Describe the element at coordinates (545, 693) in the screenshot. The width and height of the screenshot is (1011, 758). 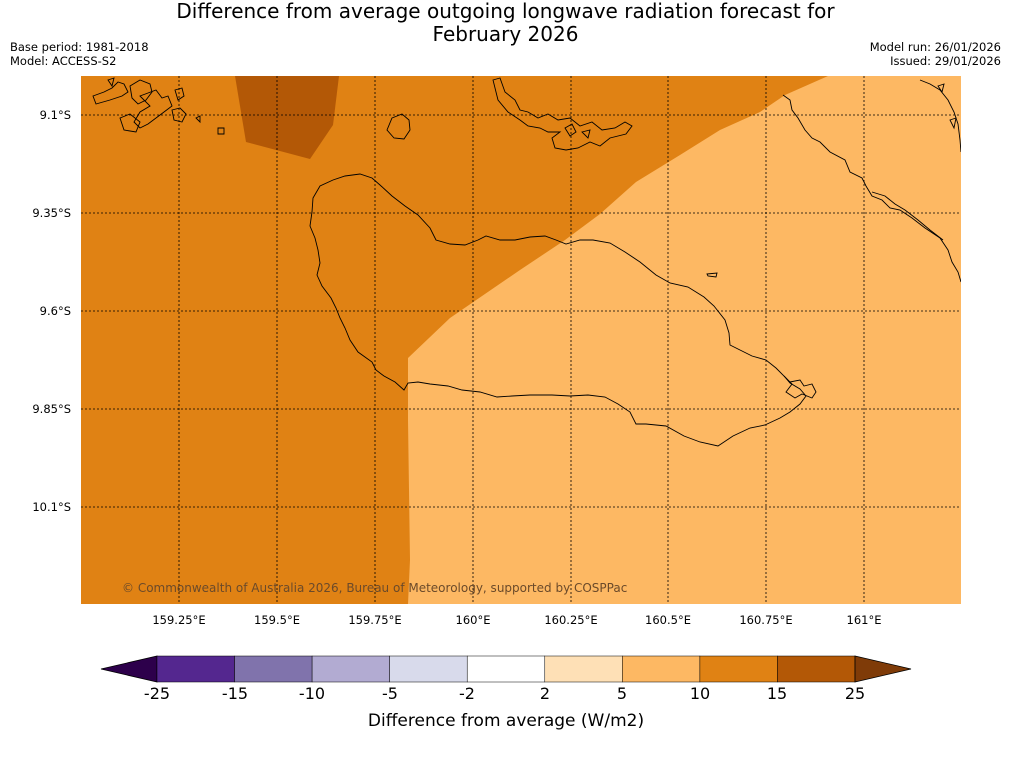
I see `colorbar-tick: 2` at that location.